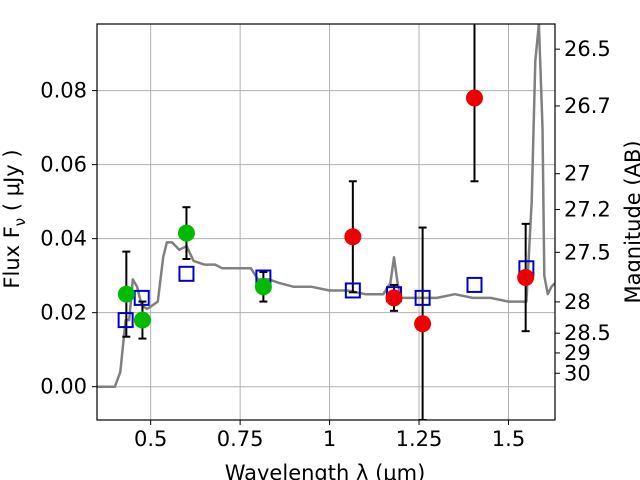  I want to click on mag-tick-label: 26.5, so click(587, 49).